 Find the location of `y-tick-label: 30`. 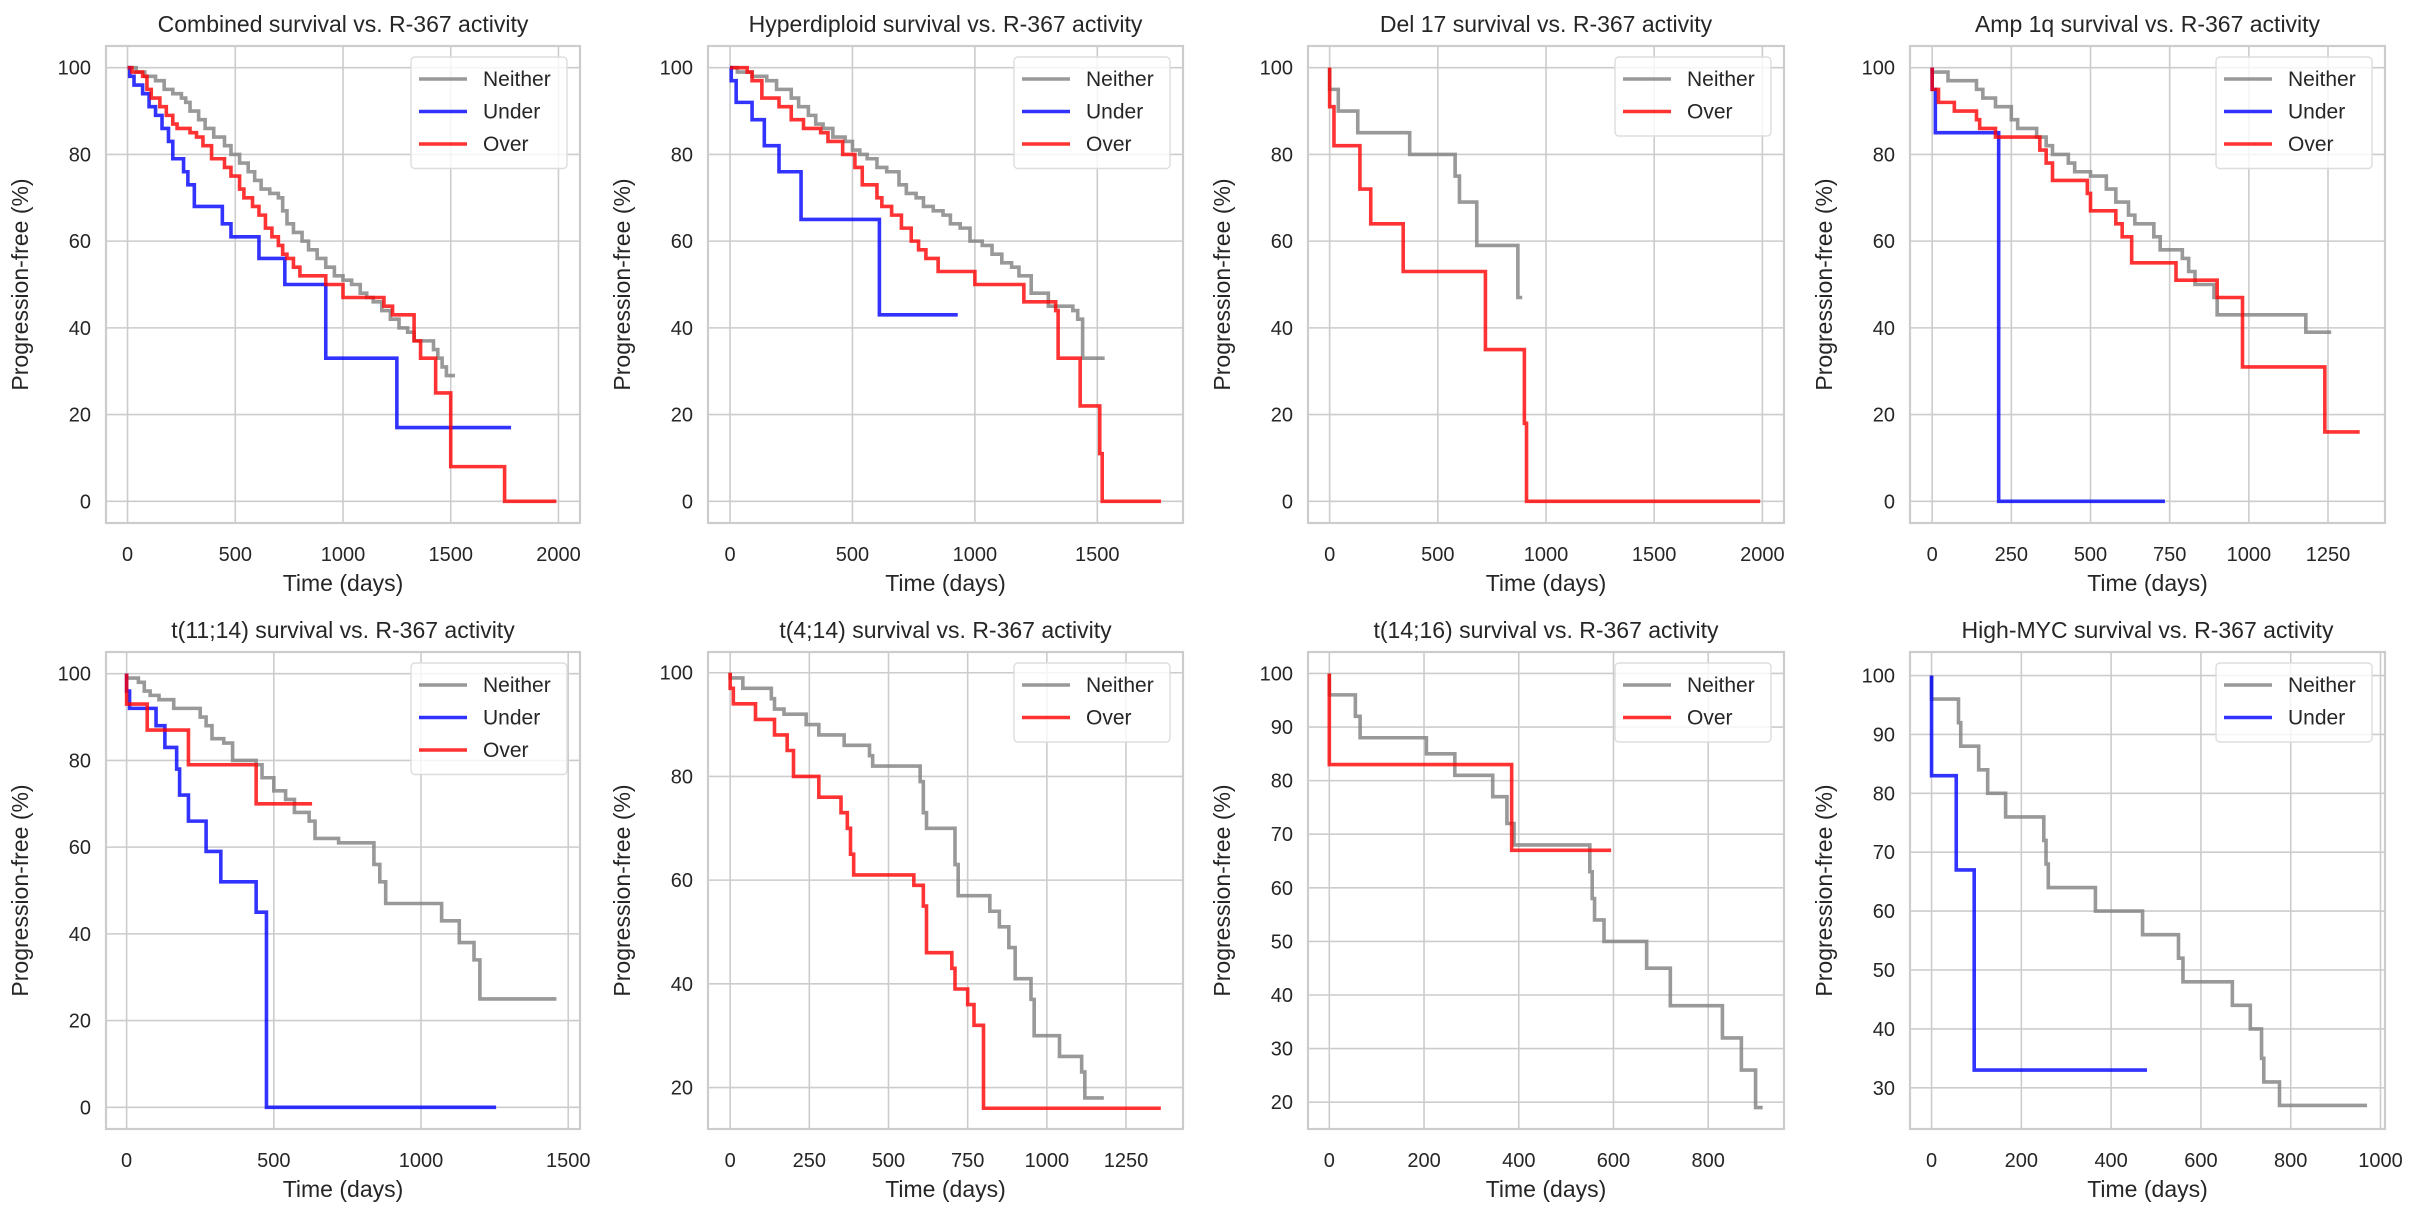

y-tick-label: 30 is located at coordinates (1884, 1089).